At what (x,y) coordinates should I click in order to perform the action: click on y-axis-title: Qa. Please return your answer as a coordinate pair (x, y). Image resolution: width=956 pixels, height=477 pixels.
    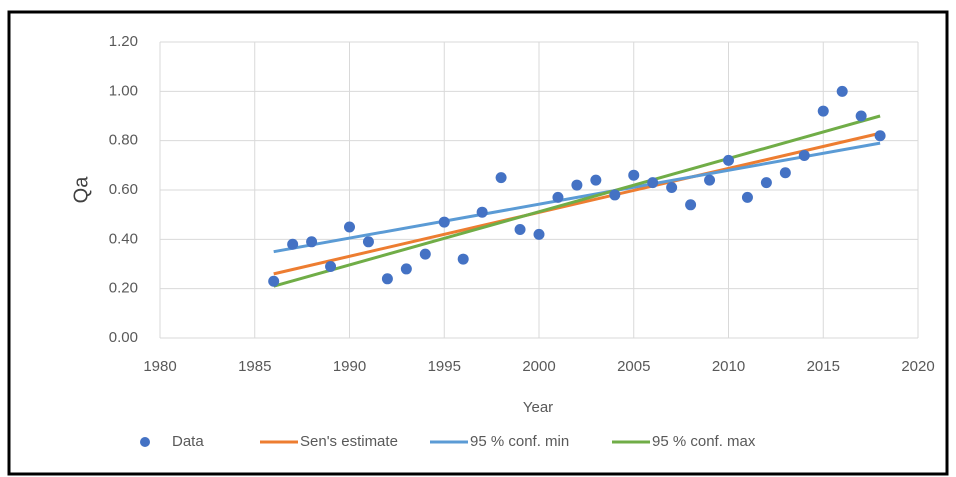
    Looking at the image, I should click on (81, 190).